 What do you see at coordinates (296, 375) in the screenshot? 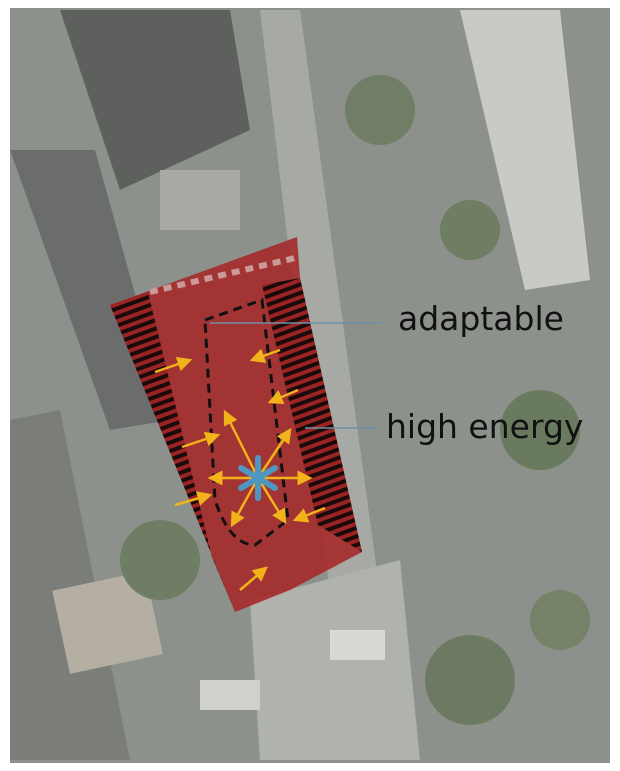
I see `leader-lines` at bounding box center [296, 375].